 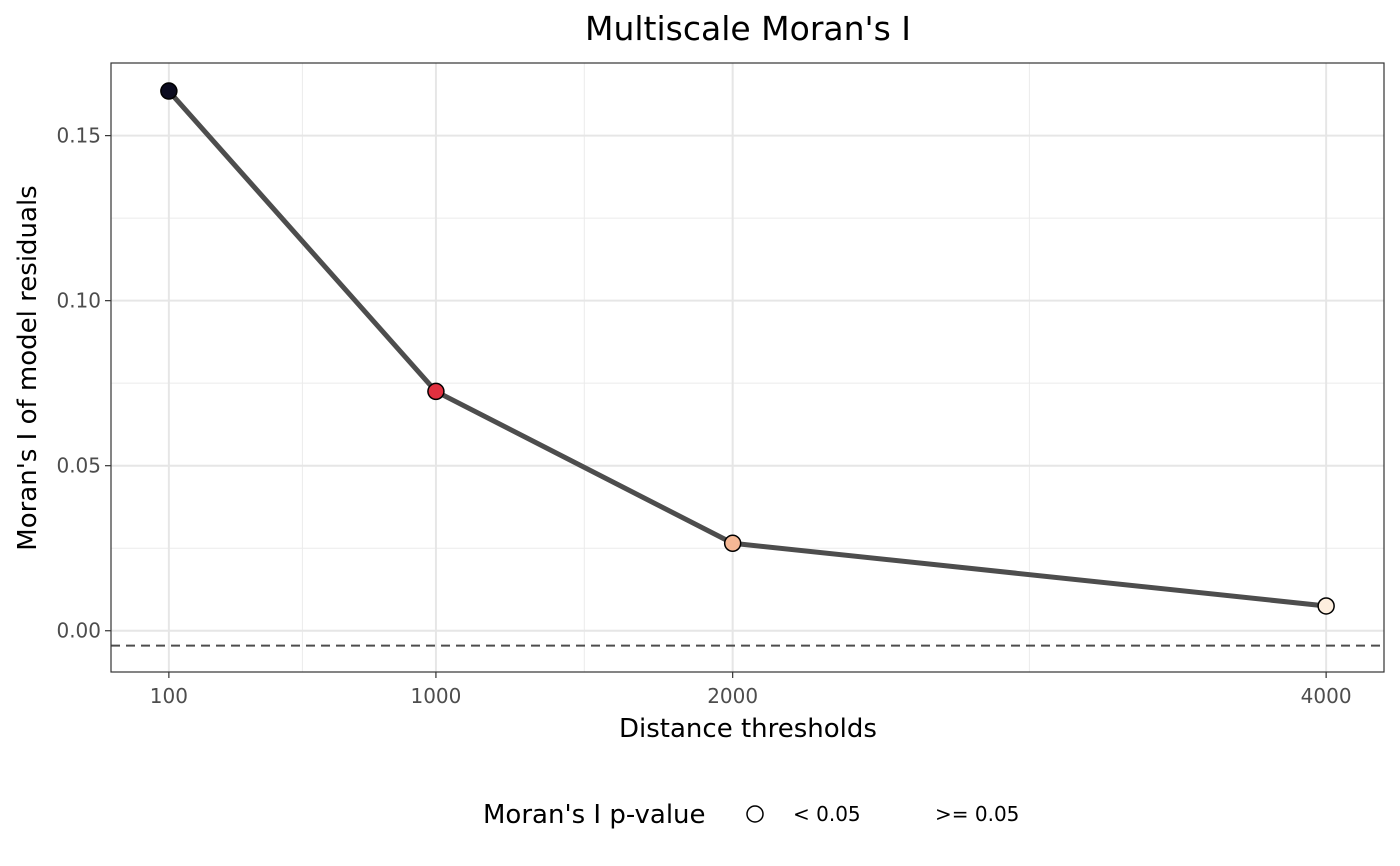 What do you see at coordinates (732, 696) in the screenshot?
I see `x-tick-label: 2000` at bounding box center [732, 696].